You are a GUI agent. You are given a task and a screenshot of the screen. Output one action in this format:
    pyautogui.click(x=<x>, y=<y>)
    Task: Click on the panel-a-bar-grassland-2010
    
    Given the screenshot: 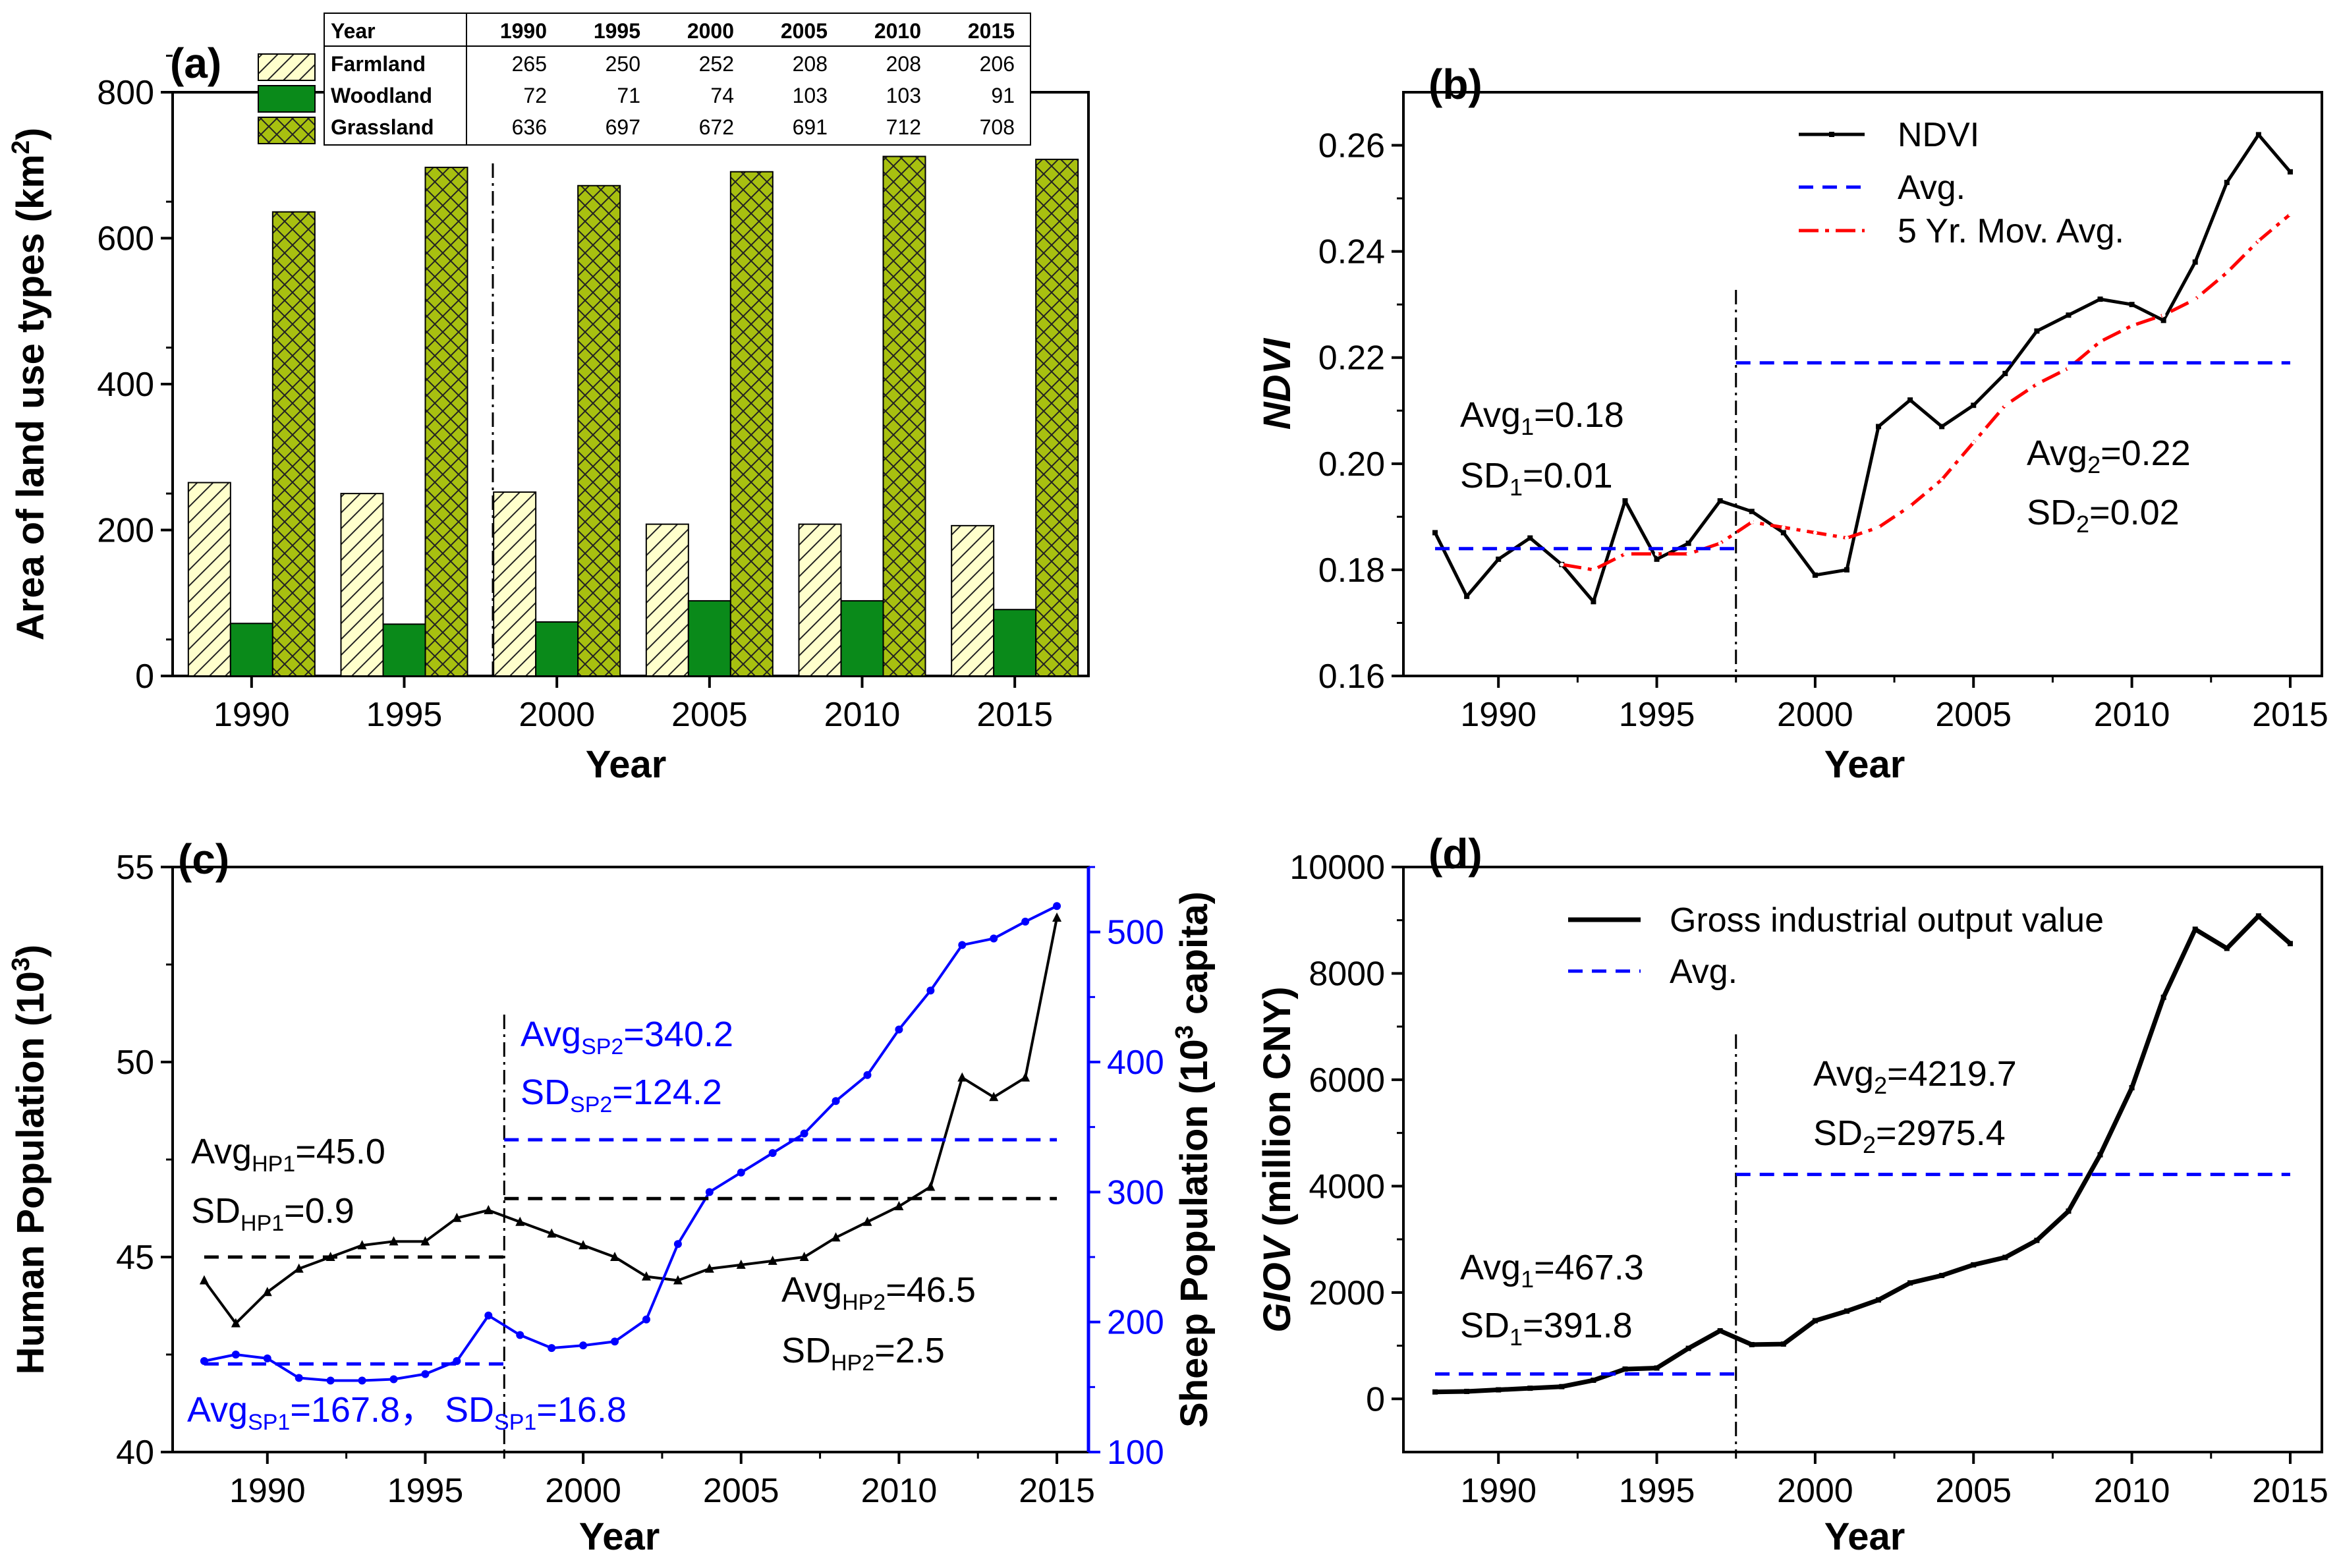 What is the action you would take?
    pyautogui.click(x=904, y=416)
    